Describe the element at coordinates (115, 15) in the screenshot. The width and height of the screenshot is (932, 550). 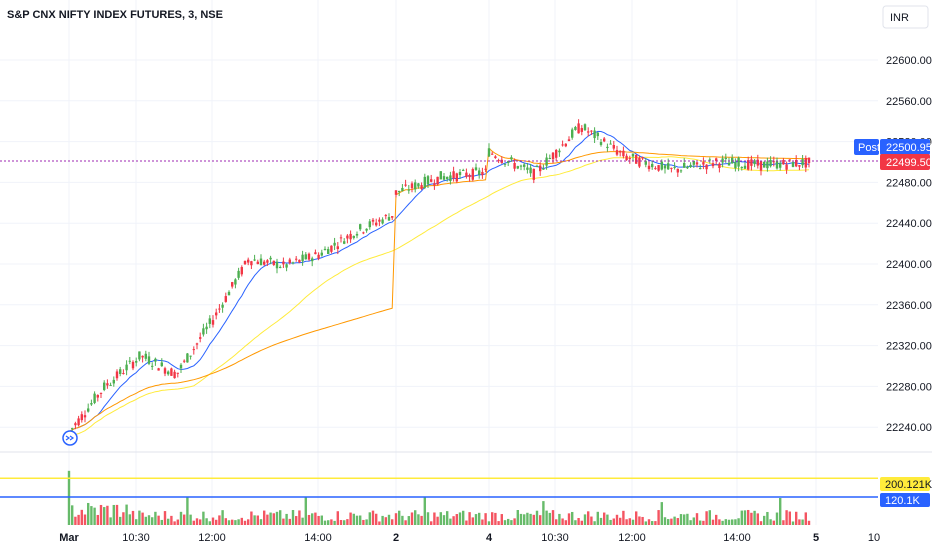
I see `chart-title: S&P CNX NIFTY INDEX FUTURES, 3, NSE` at that location.